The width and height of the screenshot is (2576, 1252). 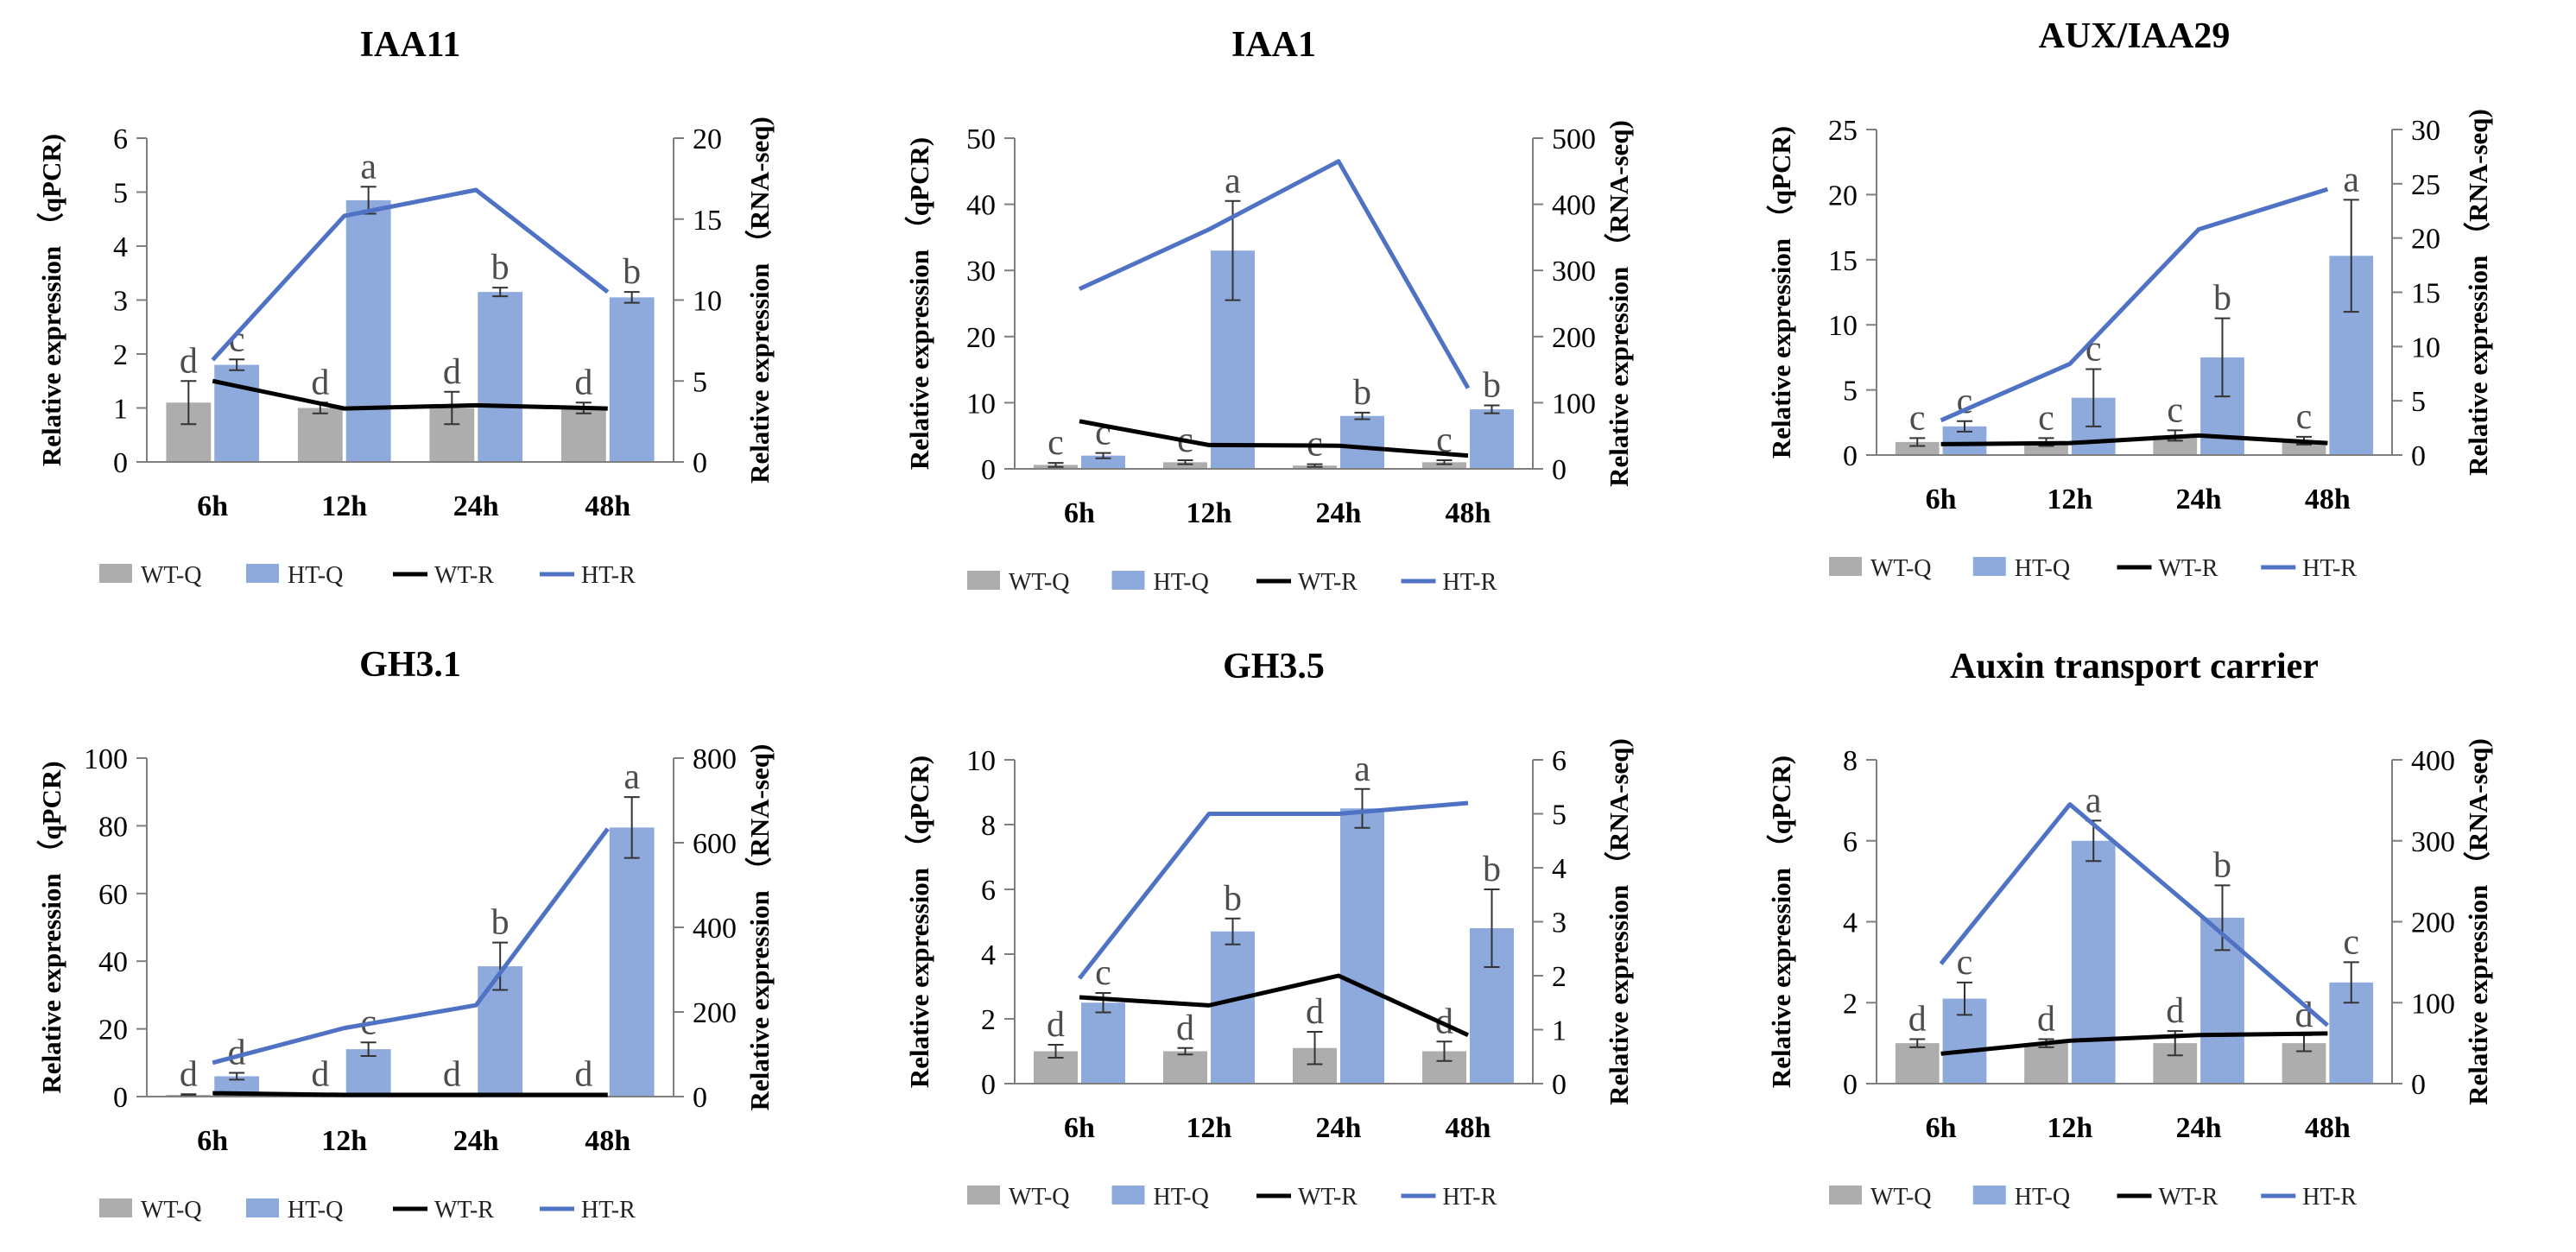 What do you see at coordinates (1851, 392) in the screenshot?
I see `left-tick-label: 5` at bounding box center [1851, 392].